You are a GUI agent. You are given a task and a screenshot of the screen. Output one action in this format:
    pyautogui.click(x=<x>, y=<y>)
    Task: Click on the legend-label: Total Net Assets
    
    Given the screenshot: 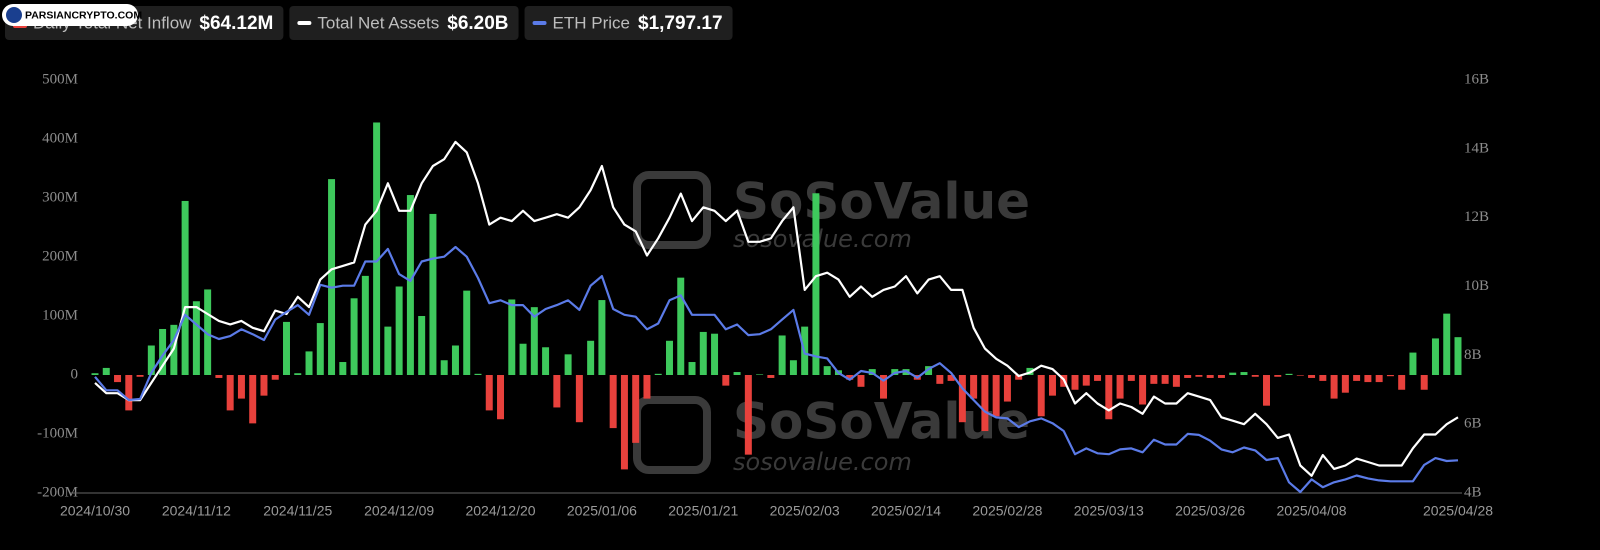 What is the action you would take?
    pyautogui.click(x=378, y=22)
    